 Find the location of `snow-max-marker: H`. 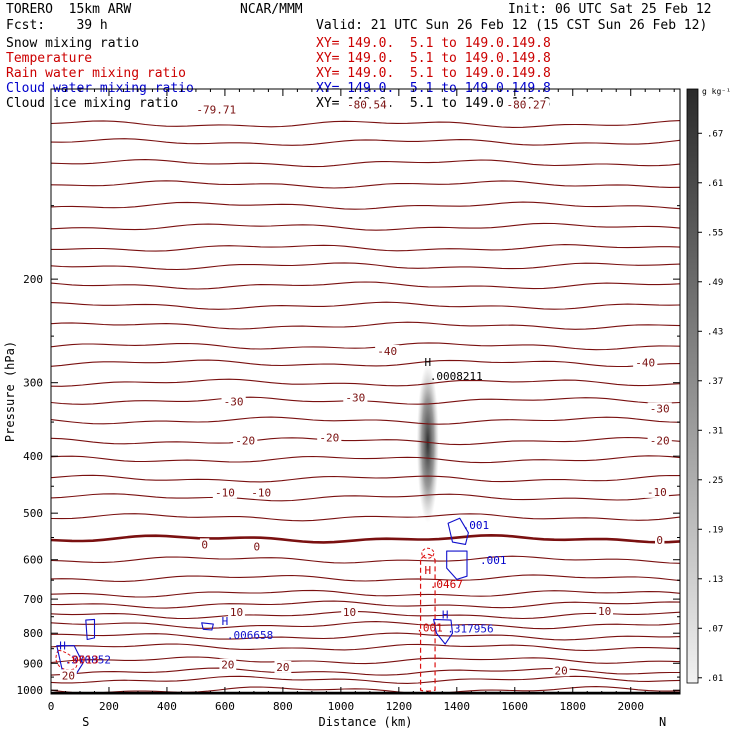

snow-max-marker: H is located at coordinates (428, 362).